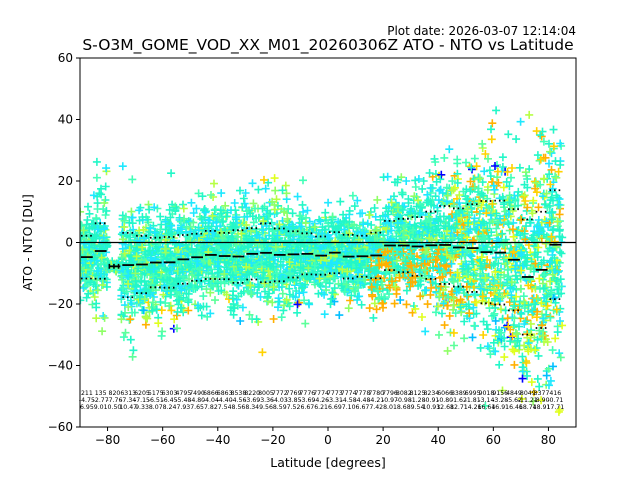 The image size is (640, 480). Describe the element at coordinates (60, 427) in the screenshot. I see `y-tick-label: −60` at that location.